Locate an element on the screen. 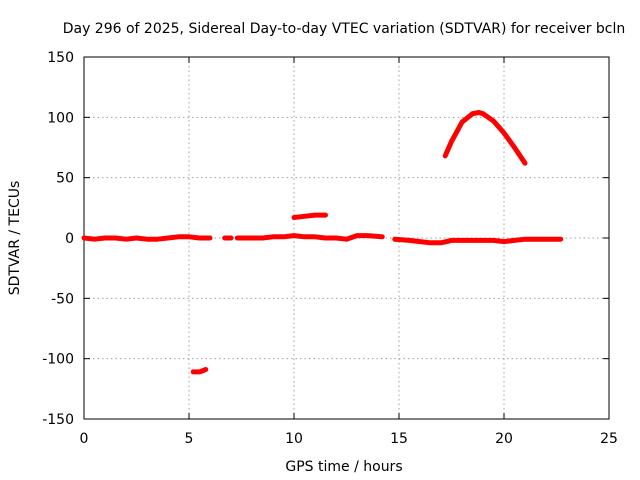 The height and width of the screenshot is (480, 640). x-tick-label: 15 is located at coordinates (399, 439).